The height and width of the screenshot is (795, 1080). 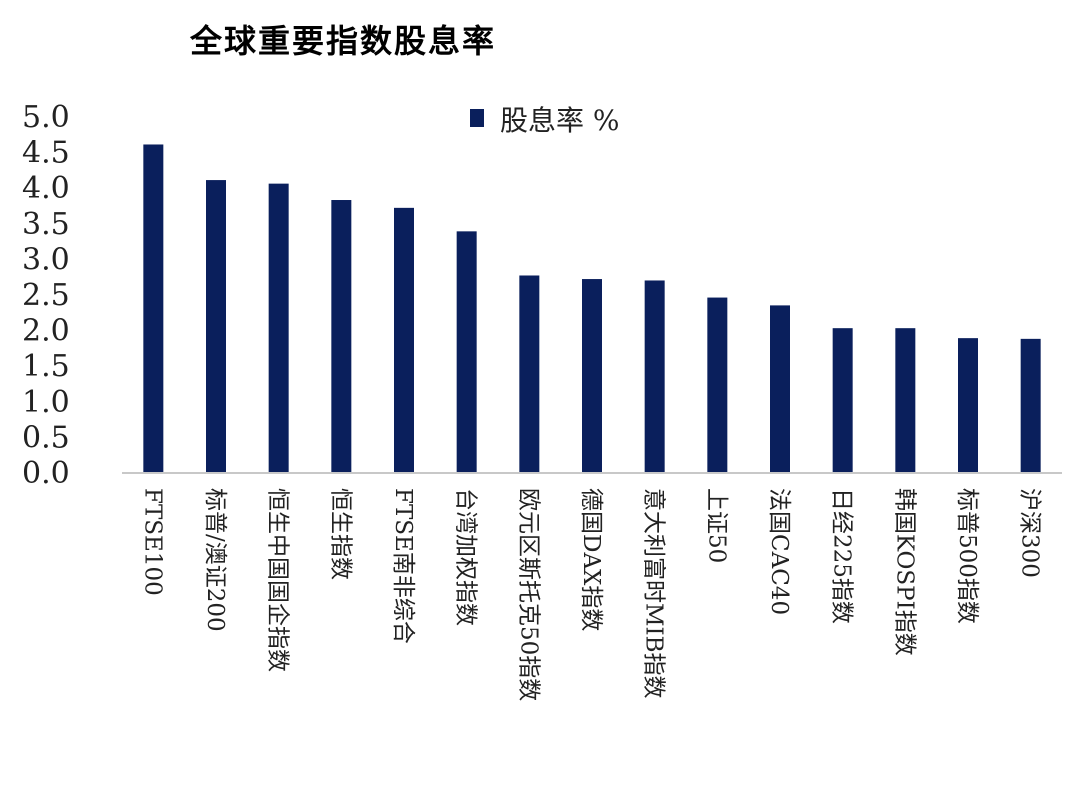 I want to click on y-axis: 0.00.51.01.52.02.53.03.54.04.55.0, so click(x=46, y=295).